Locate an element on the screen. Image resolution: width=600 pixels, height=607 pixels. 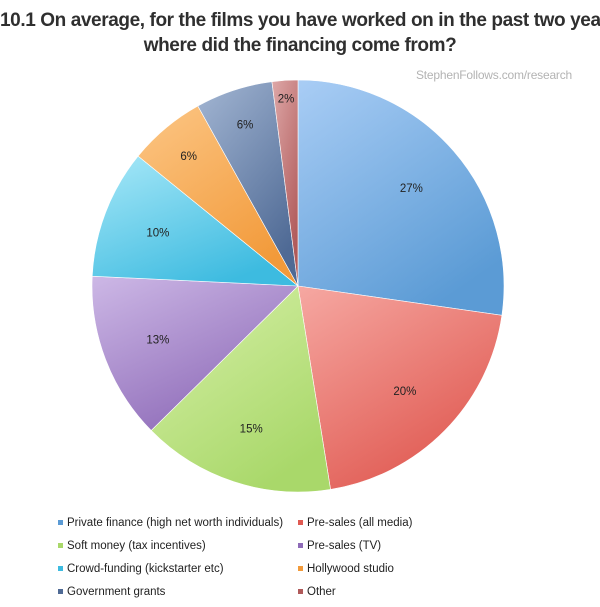
legend-item: Pre-sales (all media) is located at coordinates (418, 522).